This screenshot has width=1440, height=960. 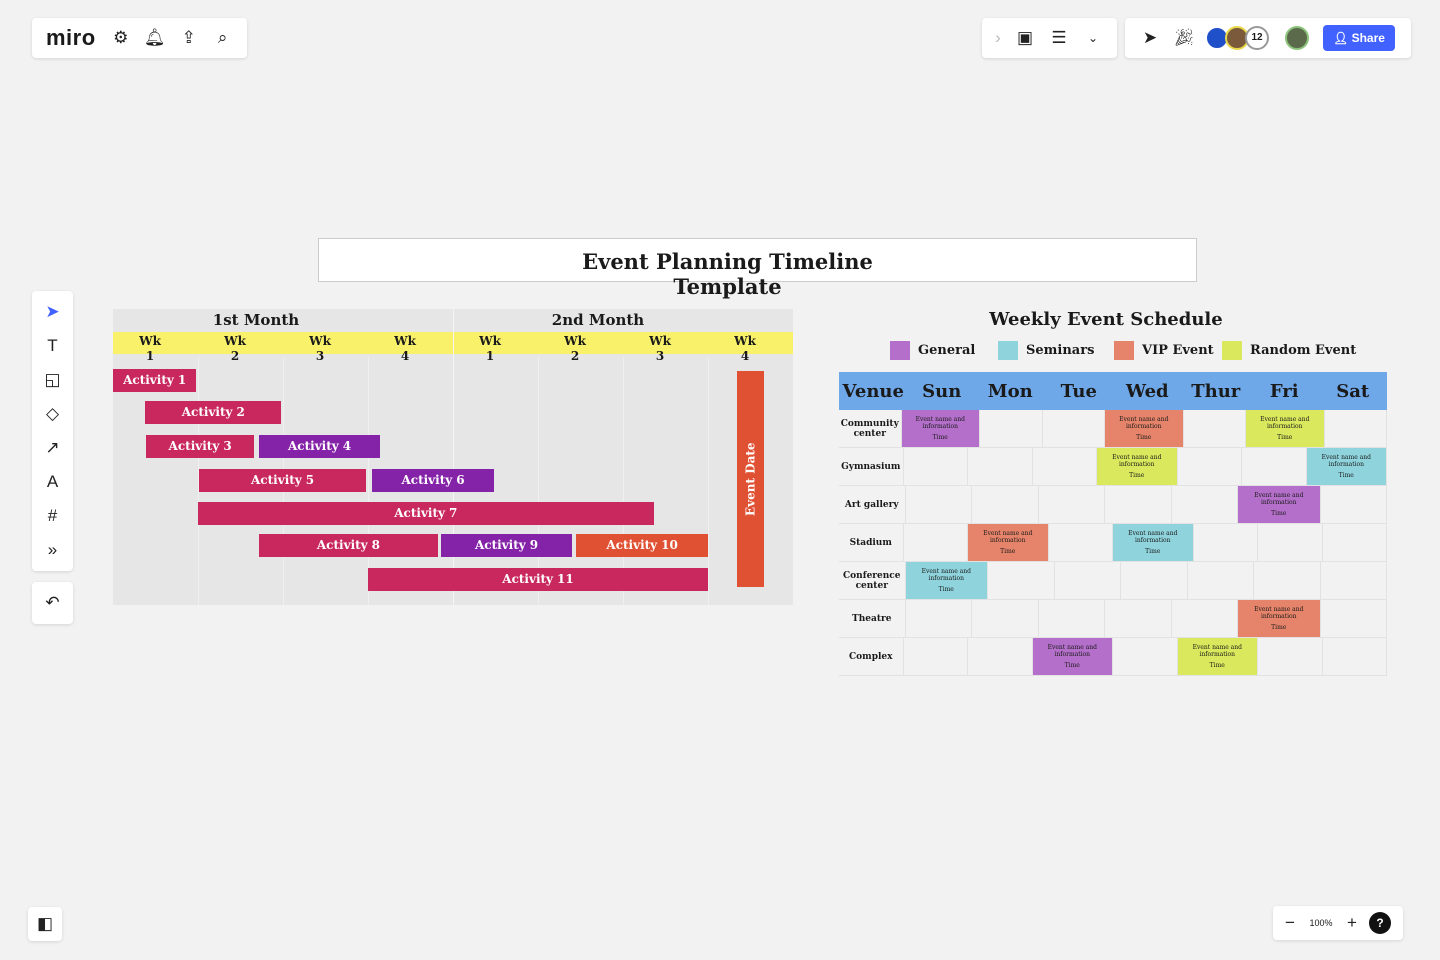 I want to click on frame-icon: #, so click(x=52, y=515).